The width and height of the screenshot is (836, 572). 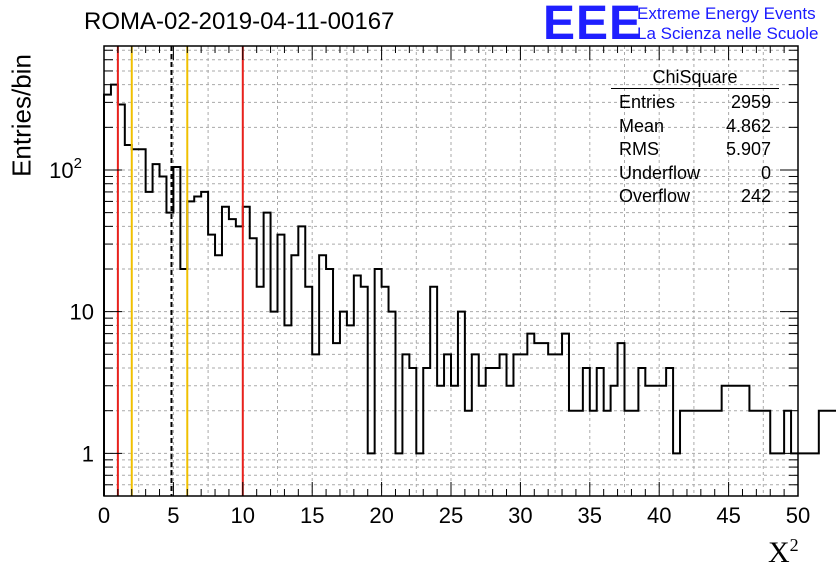 I want to click on stats-label: RMS, so click(x=639, y=149).